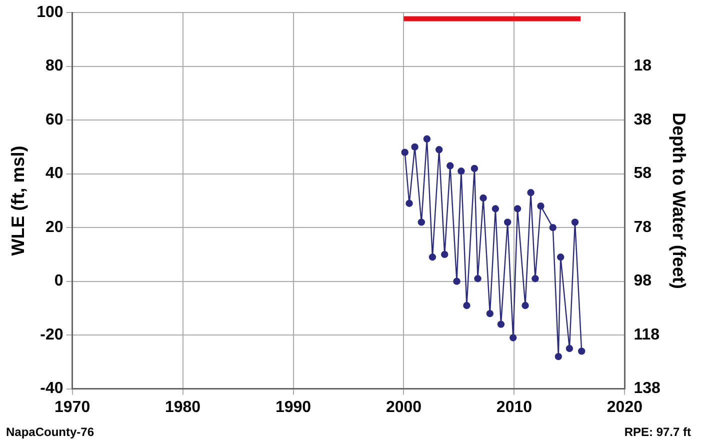  What do you see at coordinates (52, 389) in the screenshot?
I see `y-tick-label: -40` at bounding box center [52, 389].